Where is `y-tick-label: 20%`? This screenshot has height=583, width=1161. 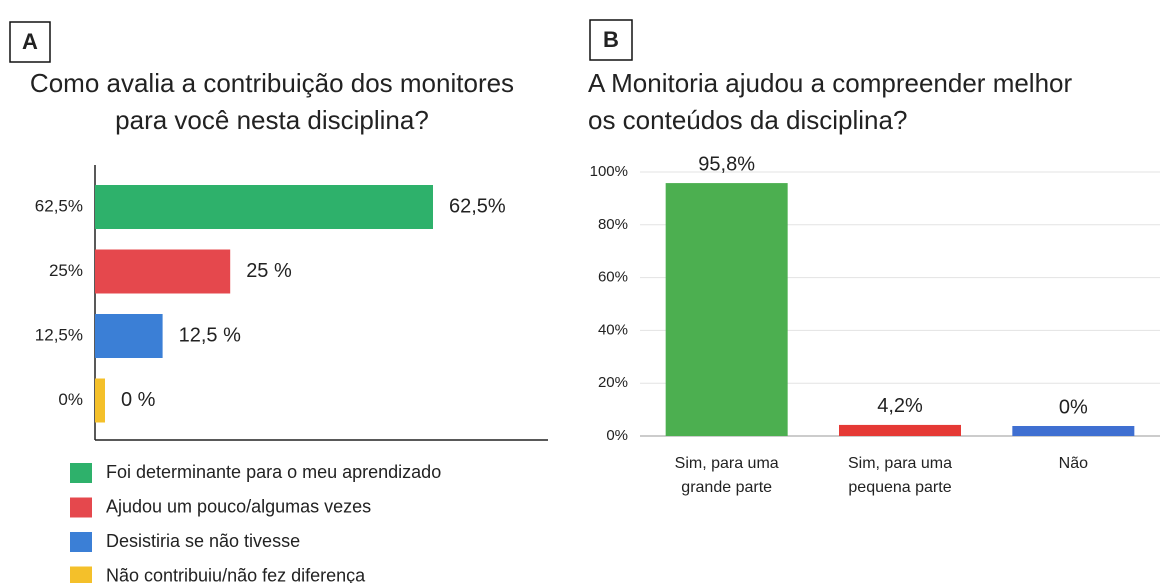 y-tick-label: 20% is located at coordinates (613, 382).